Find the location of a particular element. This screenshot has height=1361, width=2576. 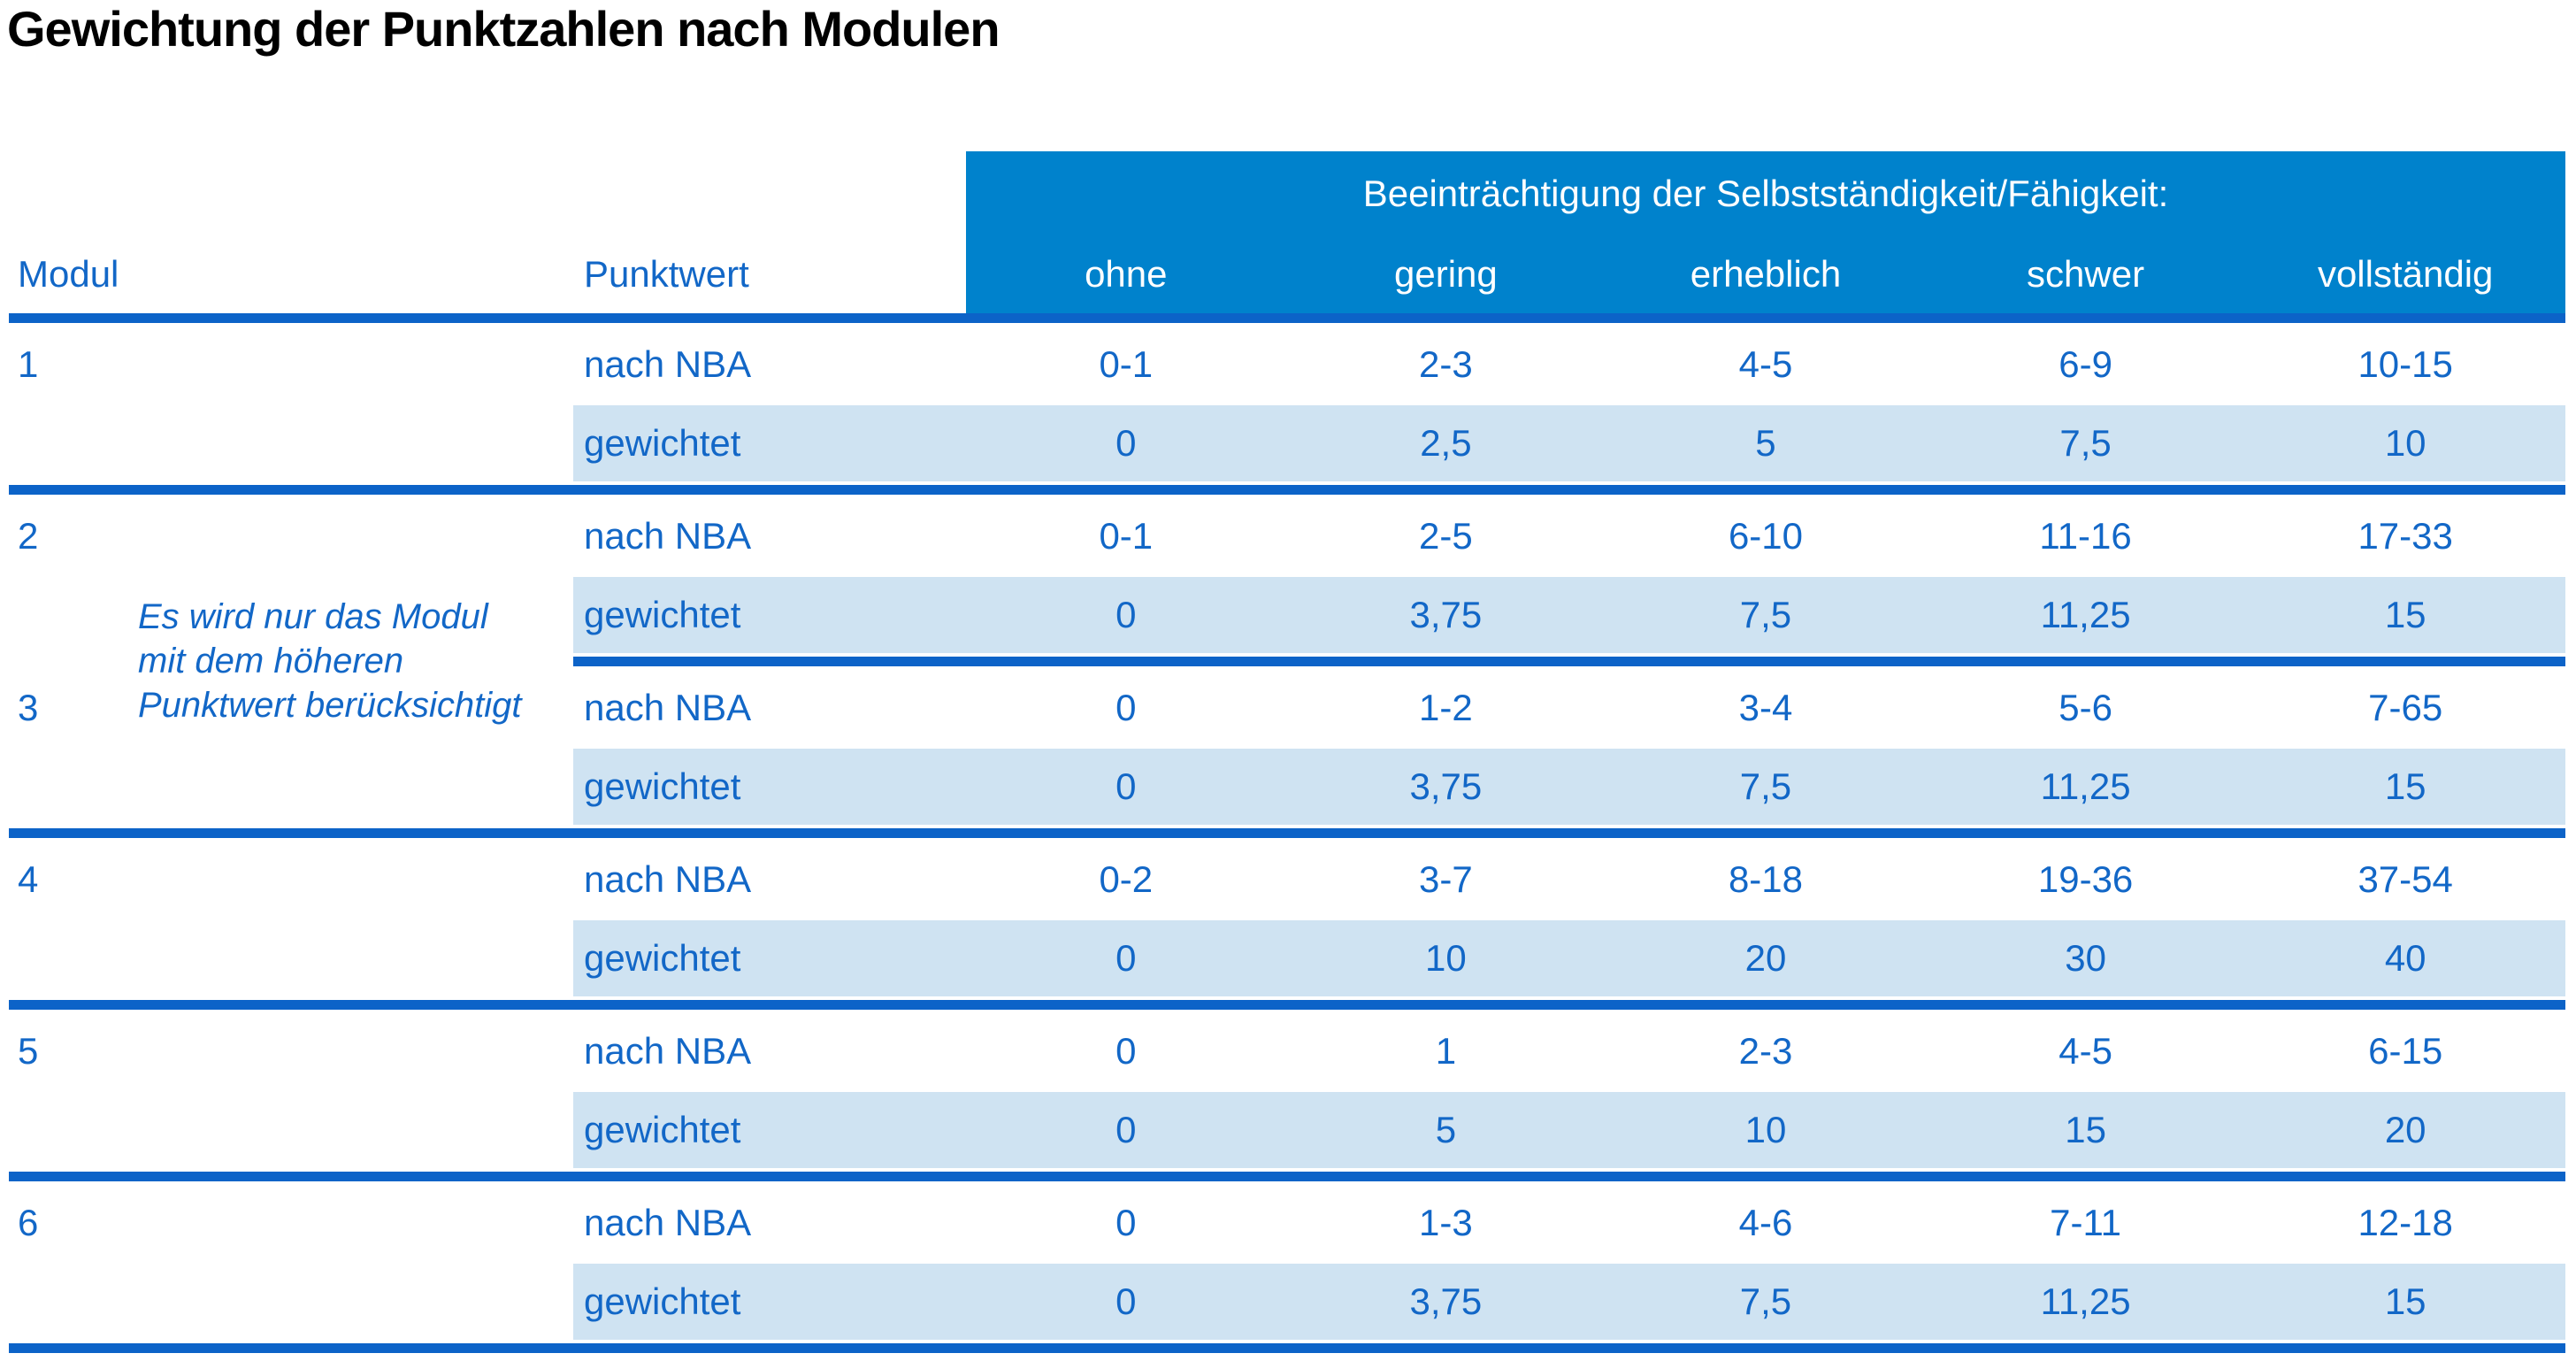

value-cell: 2,5 is located at coordinates (1446, 443).